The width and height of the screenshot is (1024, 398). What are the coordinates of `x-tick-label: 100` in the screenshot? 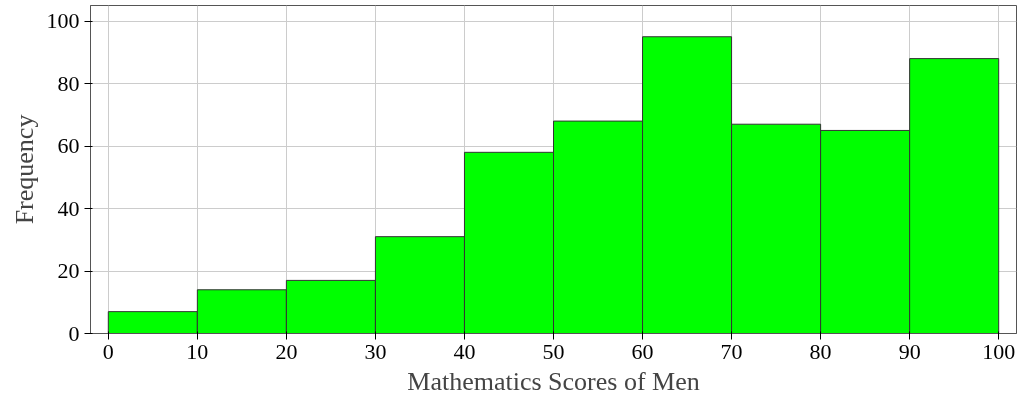 It's located at (999, 351).